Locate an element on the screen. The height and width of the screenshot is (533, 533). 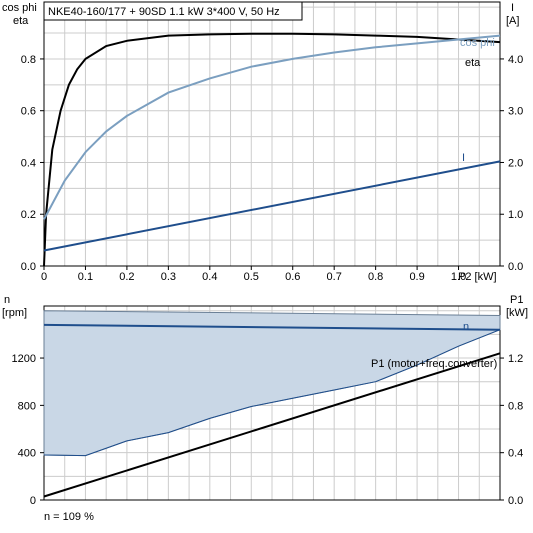
x-tick-label: 0 is located at coordinates (44, 277).